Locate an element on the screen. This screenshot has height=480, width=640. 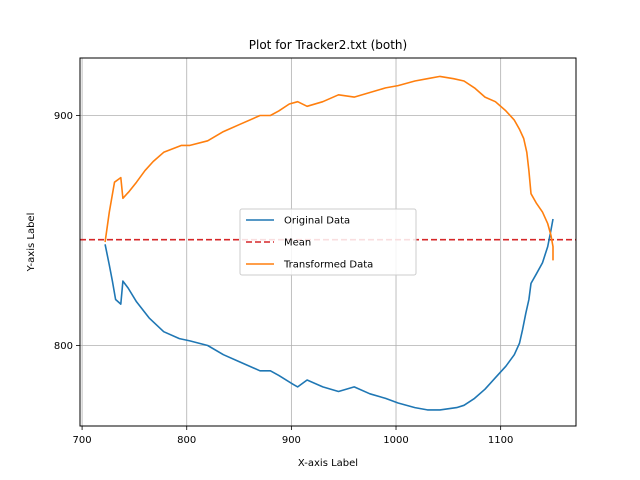
legend-box is located at coordinates (328, 242).